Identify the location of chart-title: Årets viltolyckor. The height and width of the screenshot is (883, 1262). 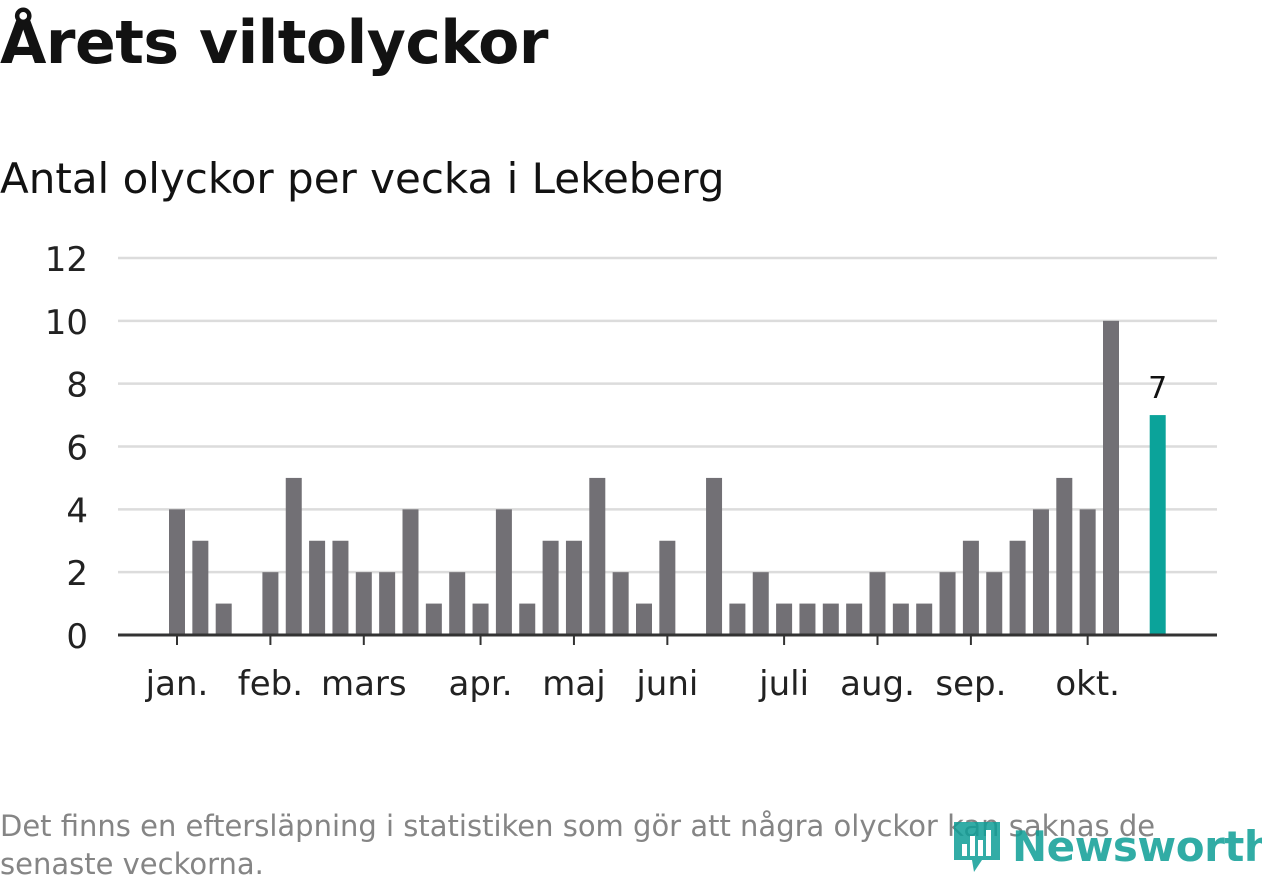
(274, 43).